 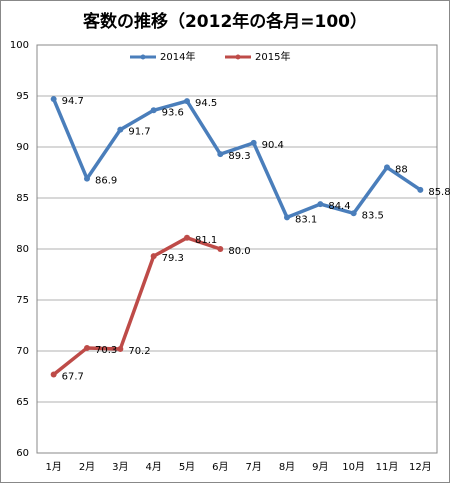 What do you see at coordinates (287, 467) in the screenshot?
I see `x-tick-label: 8月` at bounding box center [287, 467].